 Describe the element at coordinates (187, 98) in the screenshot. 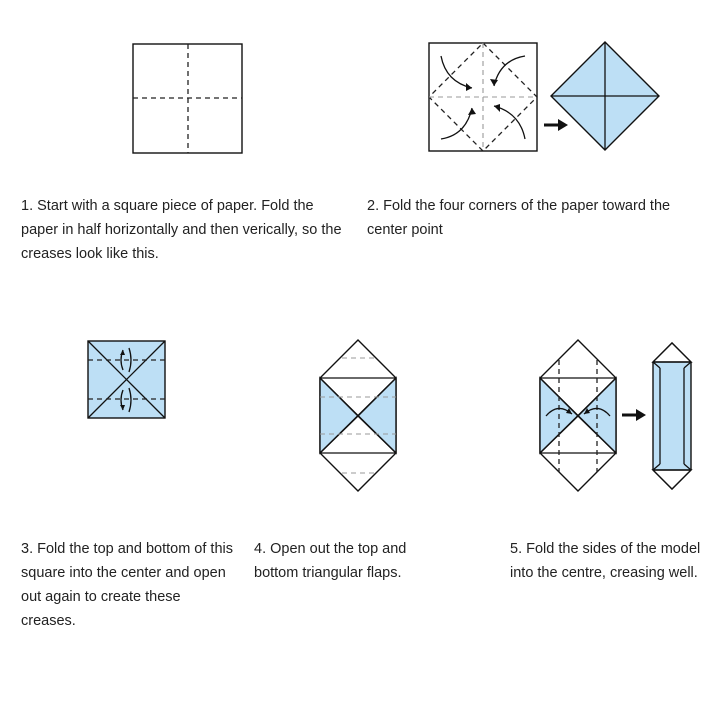

I see `step-1-diagram` at that location.